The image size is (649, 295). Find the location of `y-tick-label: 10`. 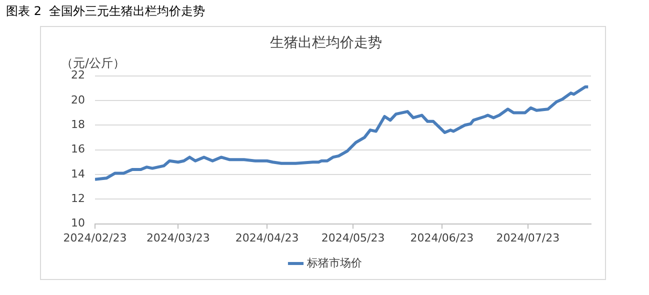

y-tick-label: 10 is located at coordinates (77, 223).